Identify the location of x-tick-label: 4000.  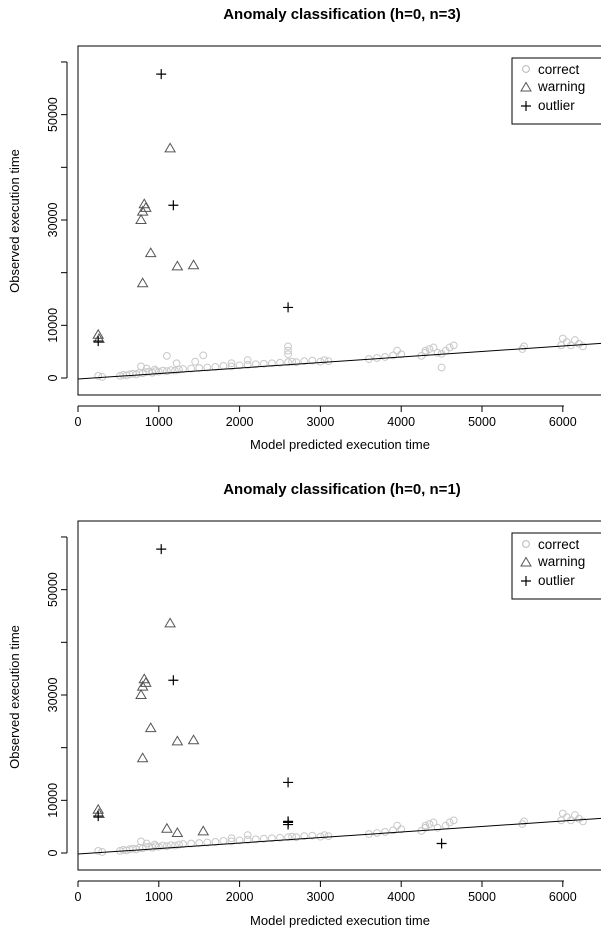
(401, 422).